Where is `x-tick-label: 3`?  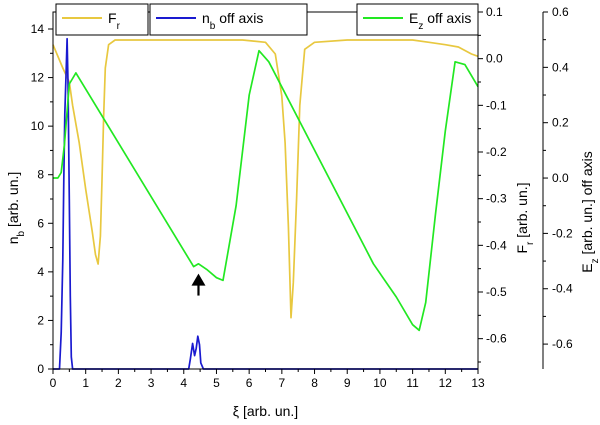 x-tick-label: 3 is located at coordinates (151, 383).